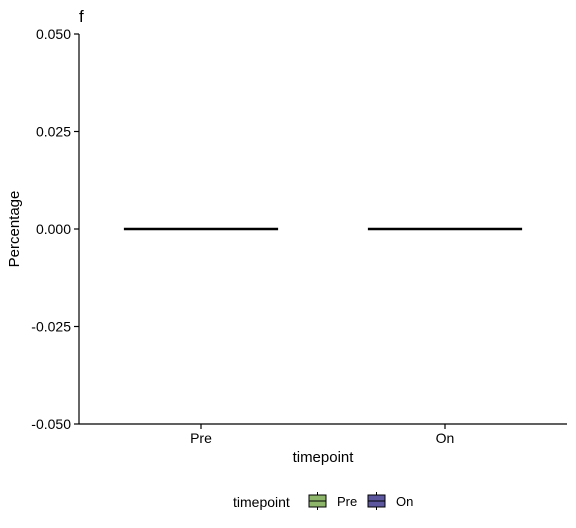 The height and width of the screenshot is (528, 576). I want to click on y-tick-label: 0.025, so click(53, 132).